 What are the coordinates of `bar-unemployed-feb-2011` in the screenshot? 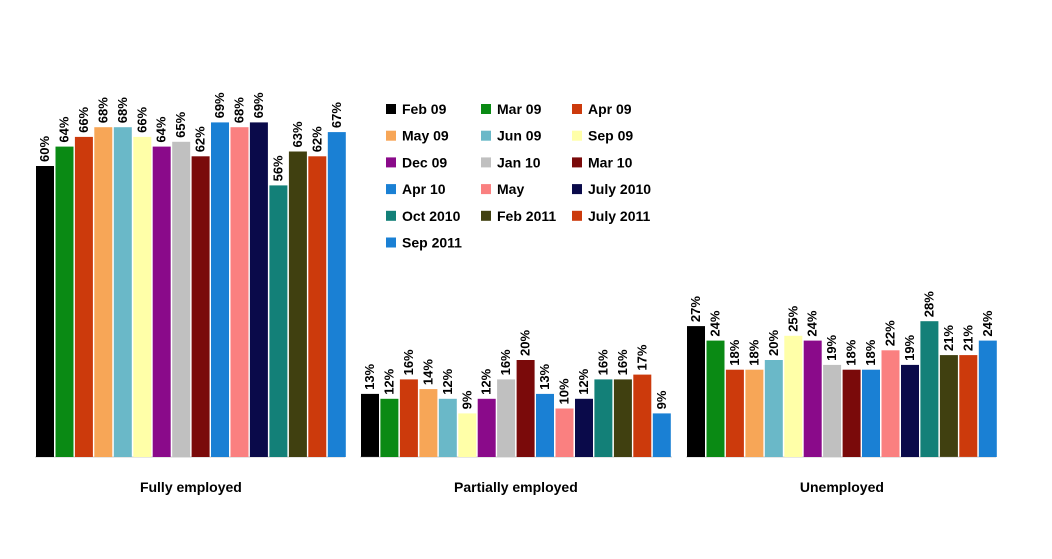 It's located at (948, 406).